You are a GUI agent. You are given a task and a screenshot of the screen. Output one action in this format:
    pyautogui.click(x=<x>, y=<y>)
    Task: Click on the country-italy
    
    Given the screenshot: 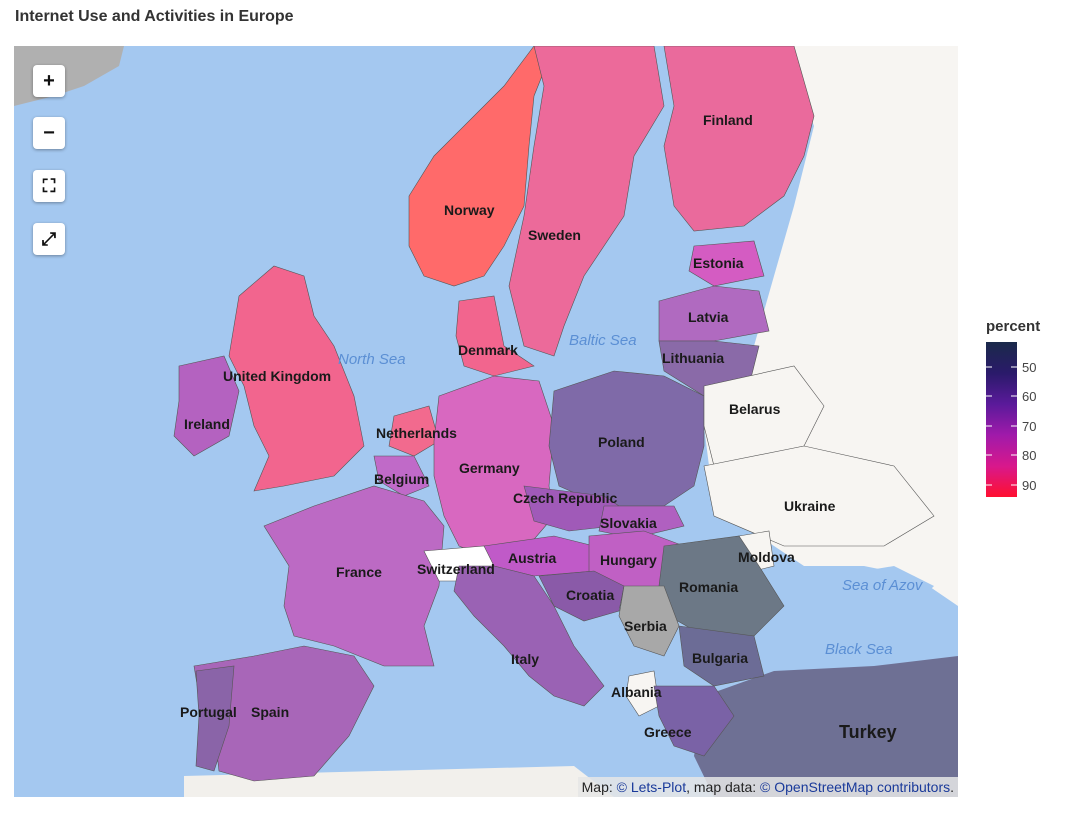 What is the action you would take?
    pyautogui.click(x=529, y=636)
    